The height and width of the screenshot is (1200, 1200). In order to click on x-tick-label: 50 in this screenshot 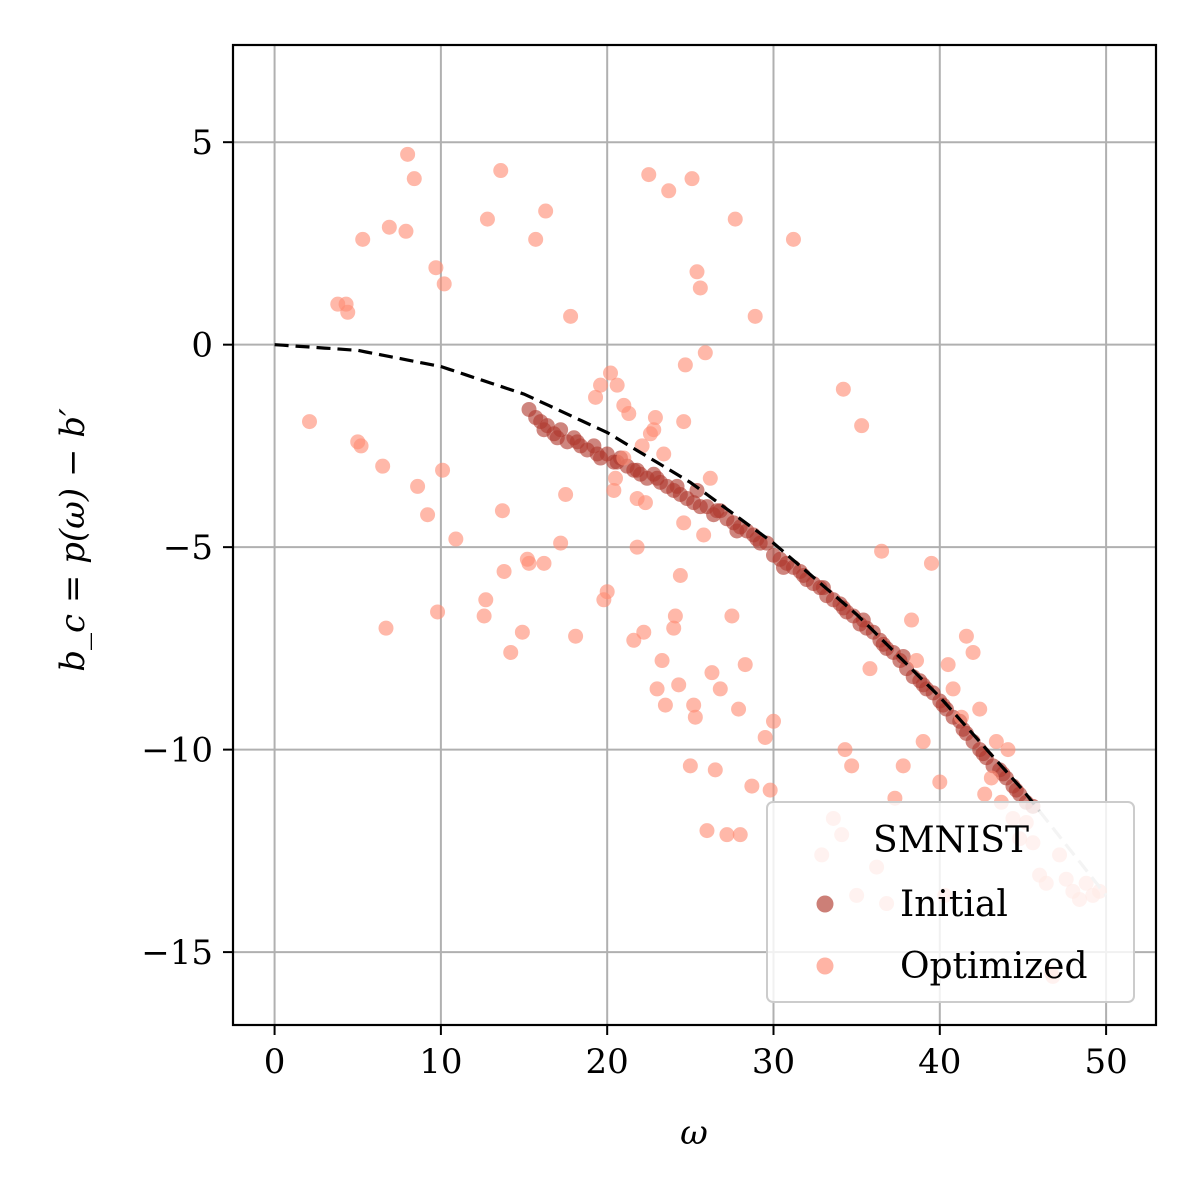, I will do `click(1105, 1062)`.